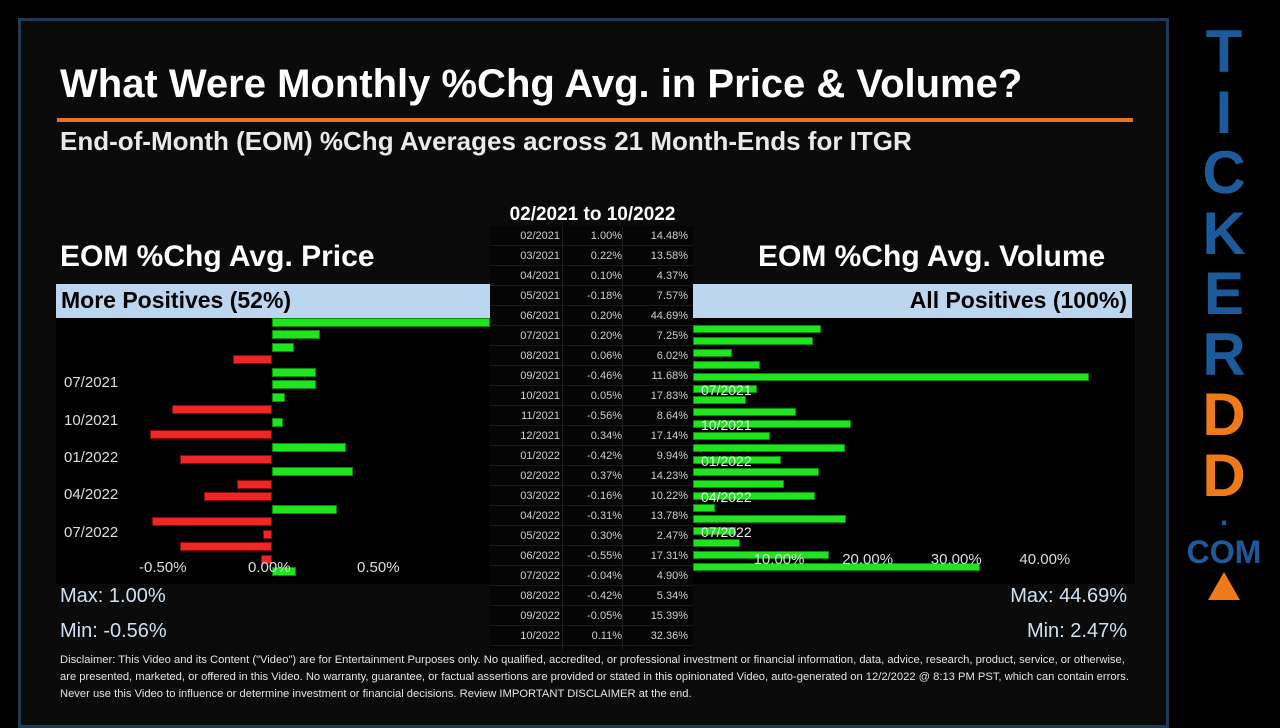  I want to click on price-cell: 1.00%, so click(606, 236).